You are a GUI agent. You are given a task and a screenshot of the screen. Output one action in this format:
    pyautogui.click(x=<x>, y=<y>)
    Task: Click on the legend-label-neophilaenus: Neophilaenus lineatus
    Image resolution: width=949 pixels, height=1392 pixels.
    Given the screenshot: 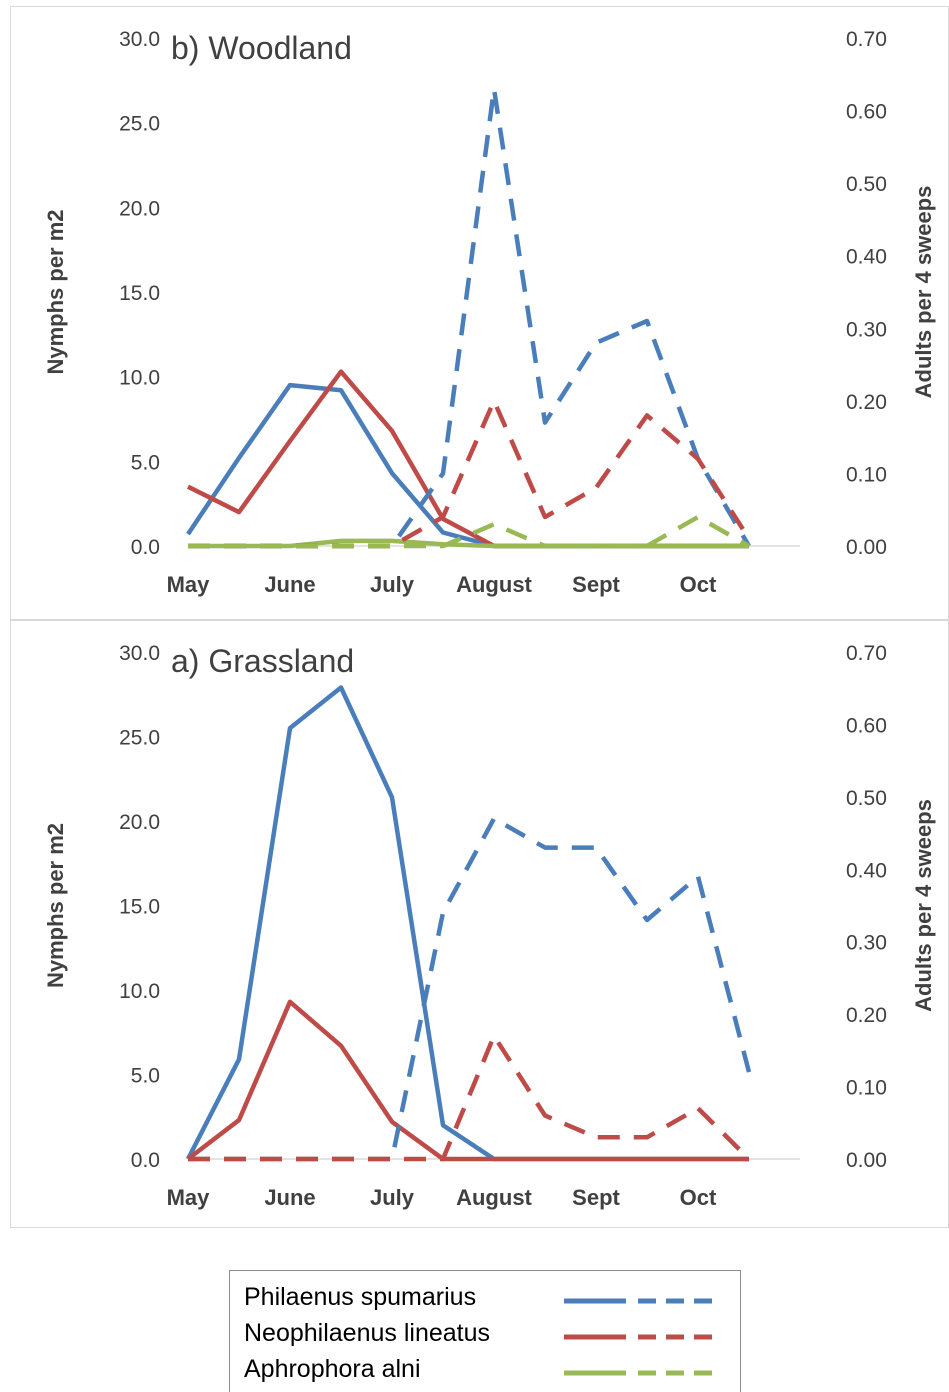 What is the action you would take?
    pyautogui.click(x=367, y=1333)
    